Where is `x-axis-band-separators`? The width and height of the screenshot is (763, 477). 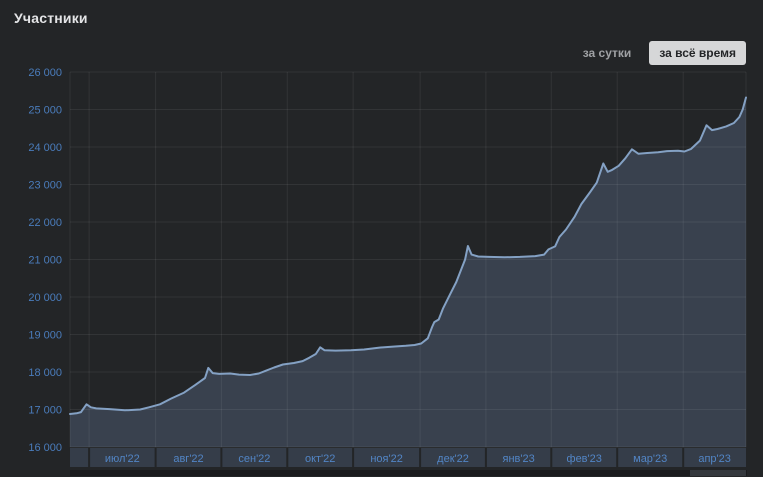
x-axis-band-separators is located at coordinates (386, 457).